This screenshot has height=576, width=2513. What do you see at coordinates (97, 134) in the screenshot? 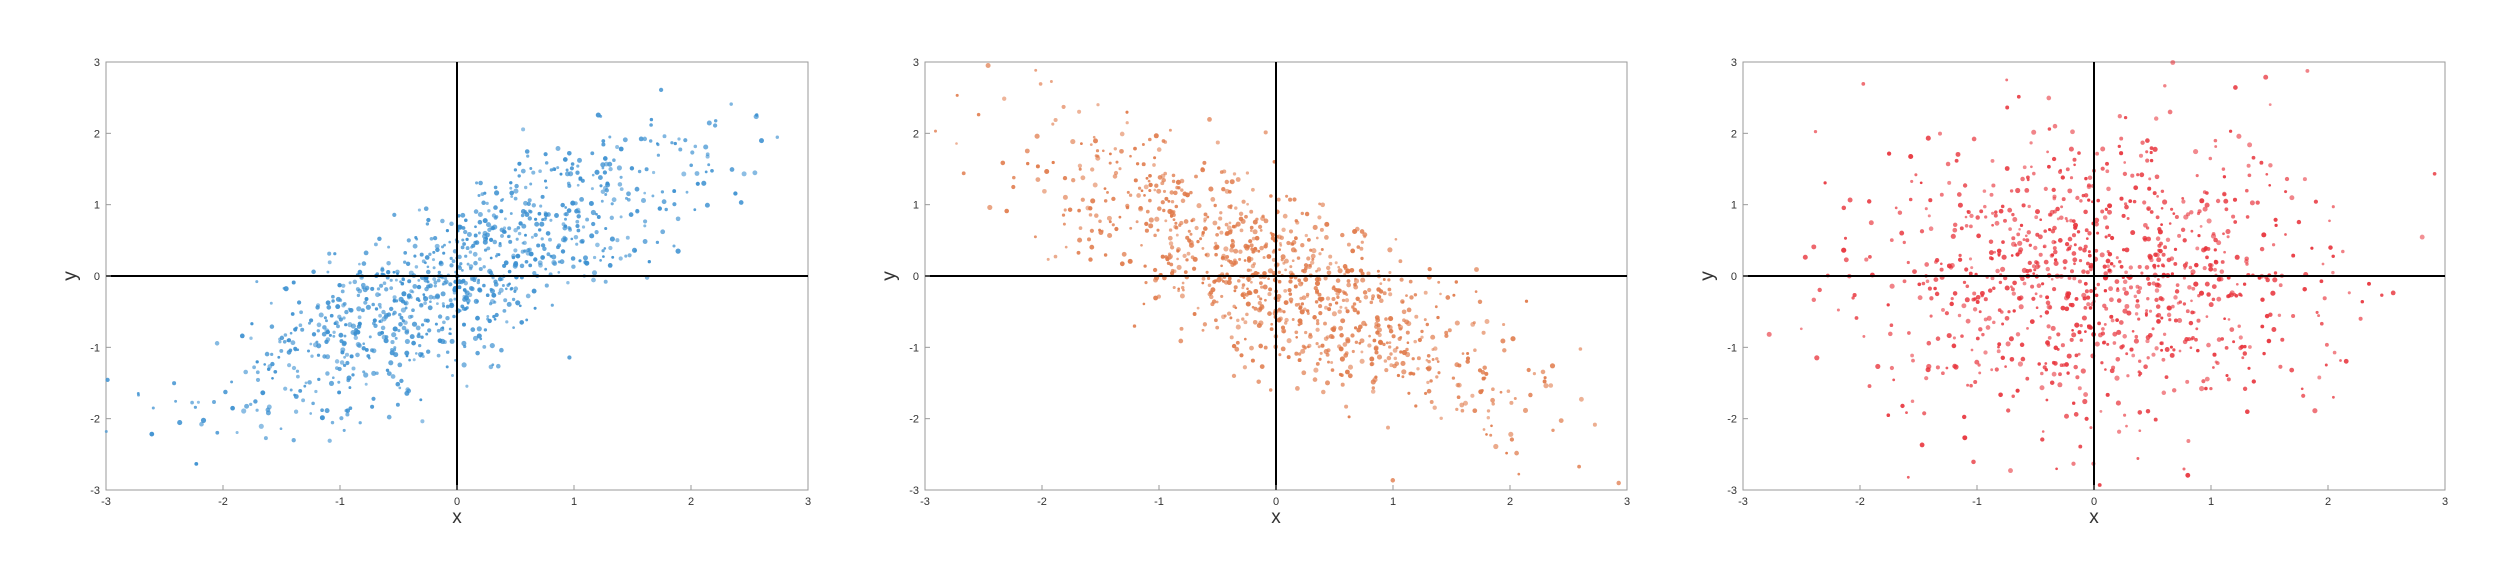
I see `y-tick-label: 2` at bounding box center [97, 134].